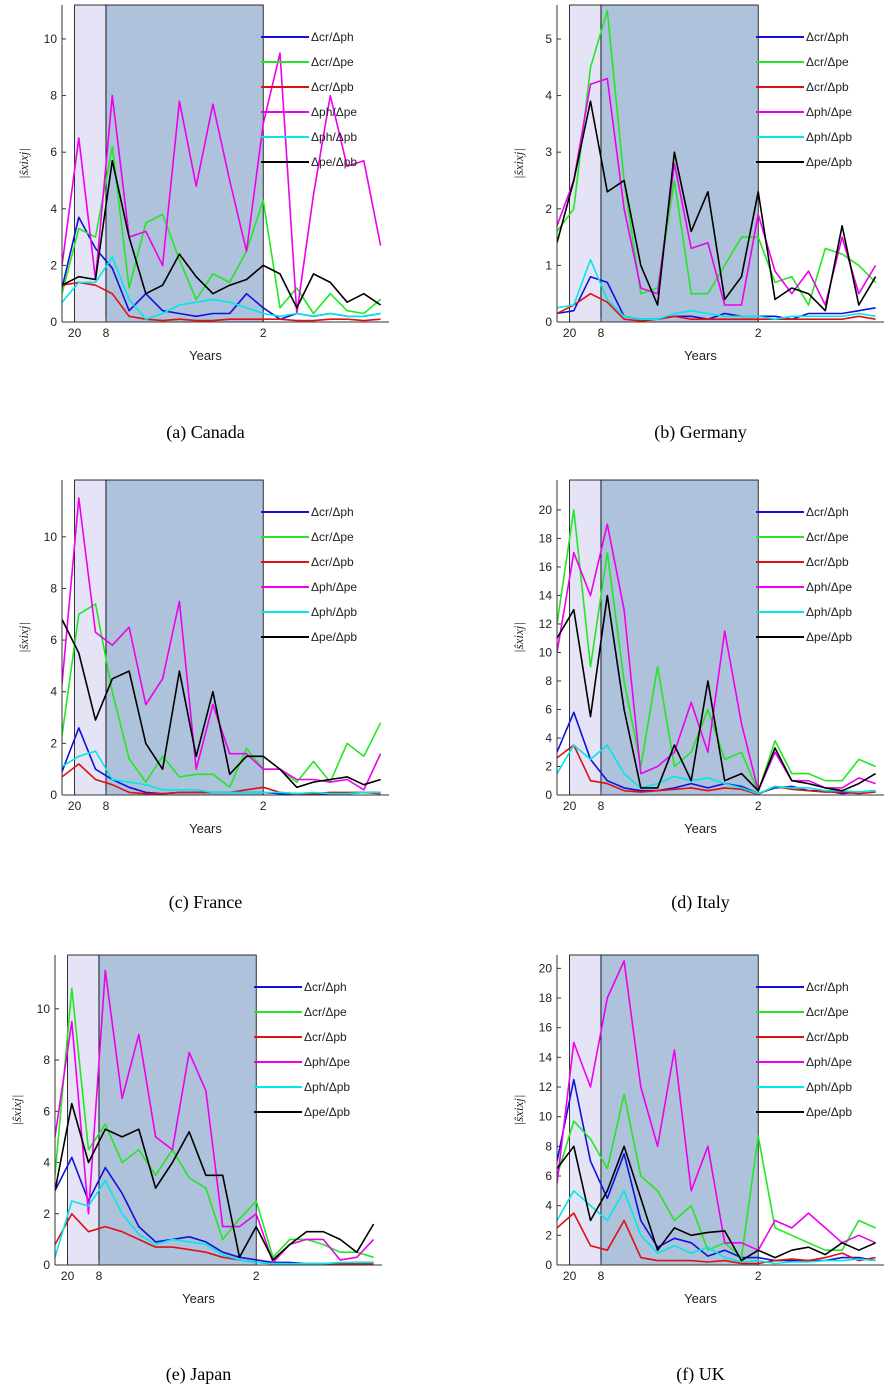 This screenshot has width=885, height=1392. I want to click on caption: (a) Canada, so click(205, 432).